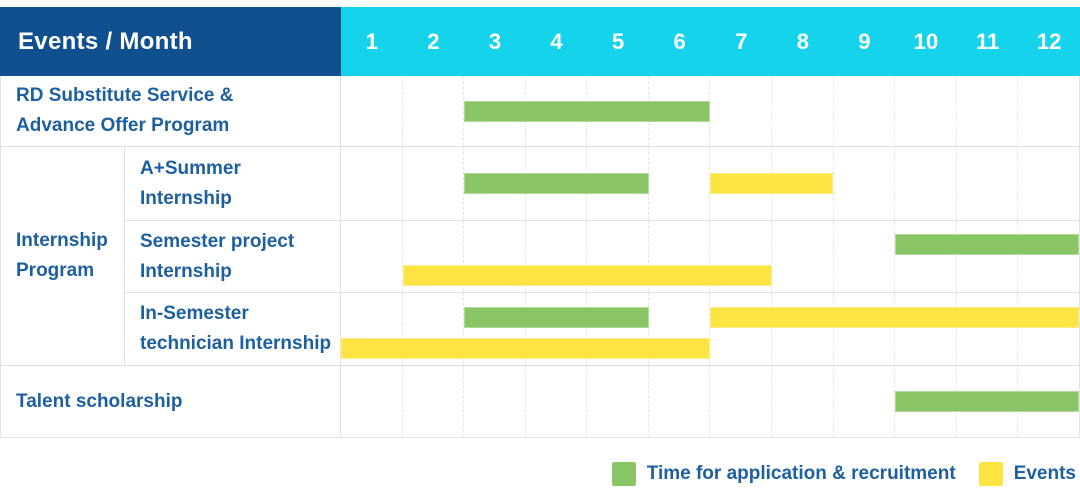 This screenshot has width=1080, height=494. What do you see at coordinates (710, 41) in the screenshot?
I see `month-header-strip: 1 2 3 4 5 6 7 8 9 10 11 12` at bounding box center [710, 41].